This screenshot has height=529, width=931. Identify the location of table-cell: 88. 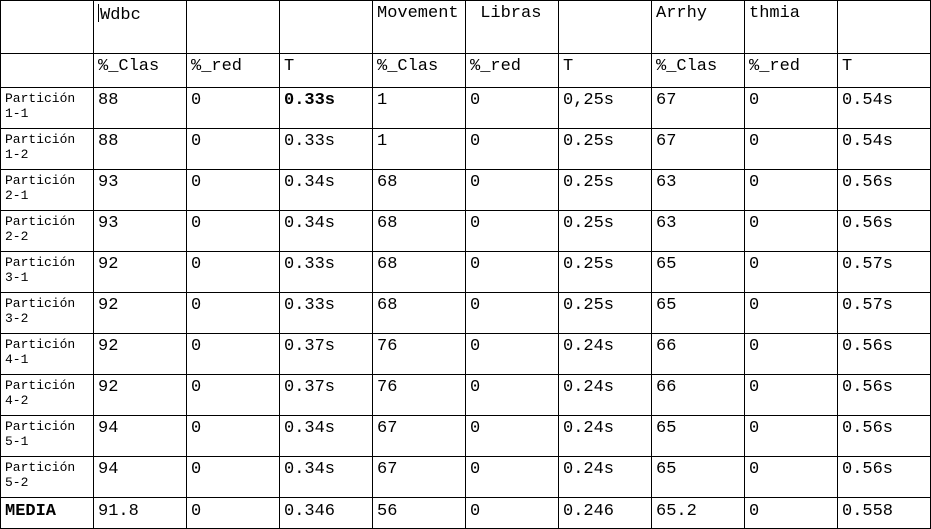
(140, 108).